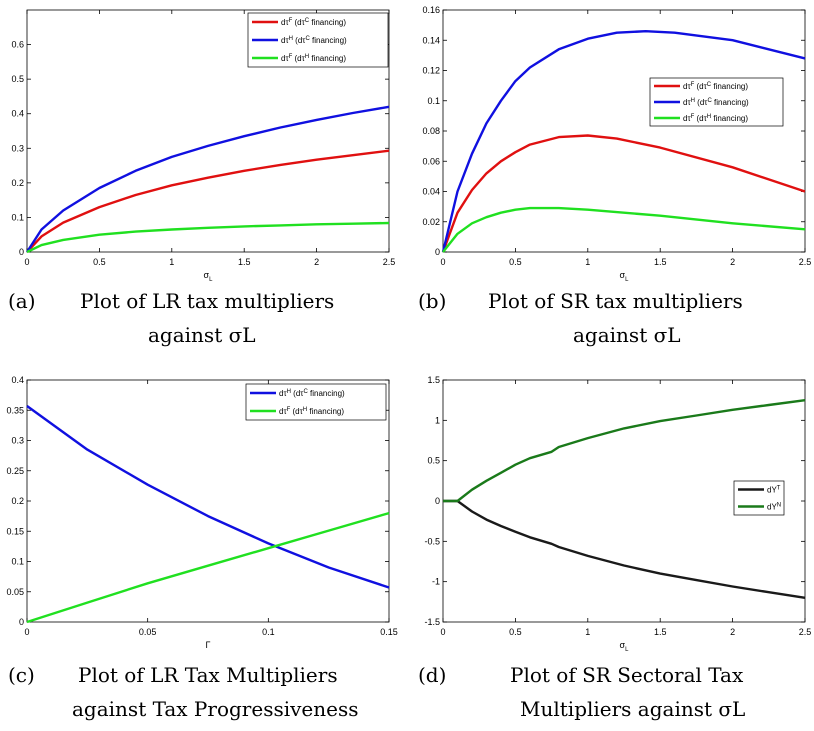 Image resolution: width=814 pixels, height=731 pixels. I want to click on y-tick-label: 0.25, so click(15, 471).